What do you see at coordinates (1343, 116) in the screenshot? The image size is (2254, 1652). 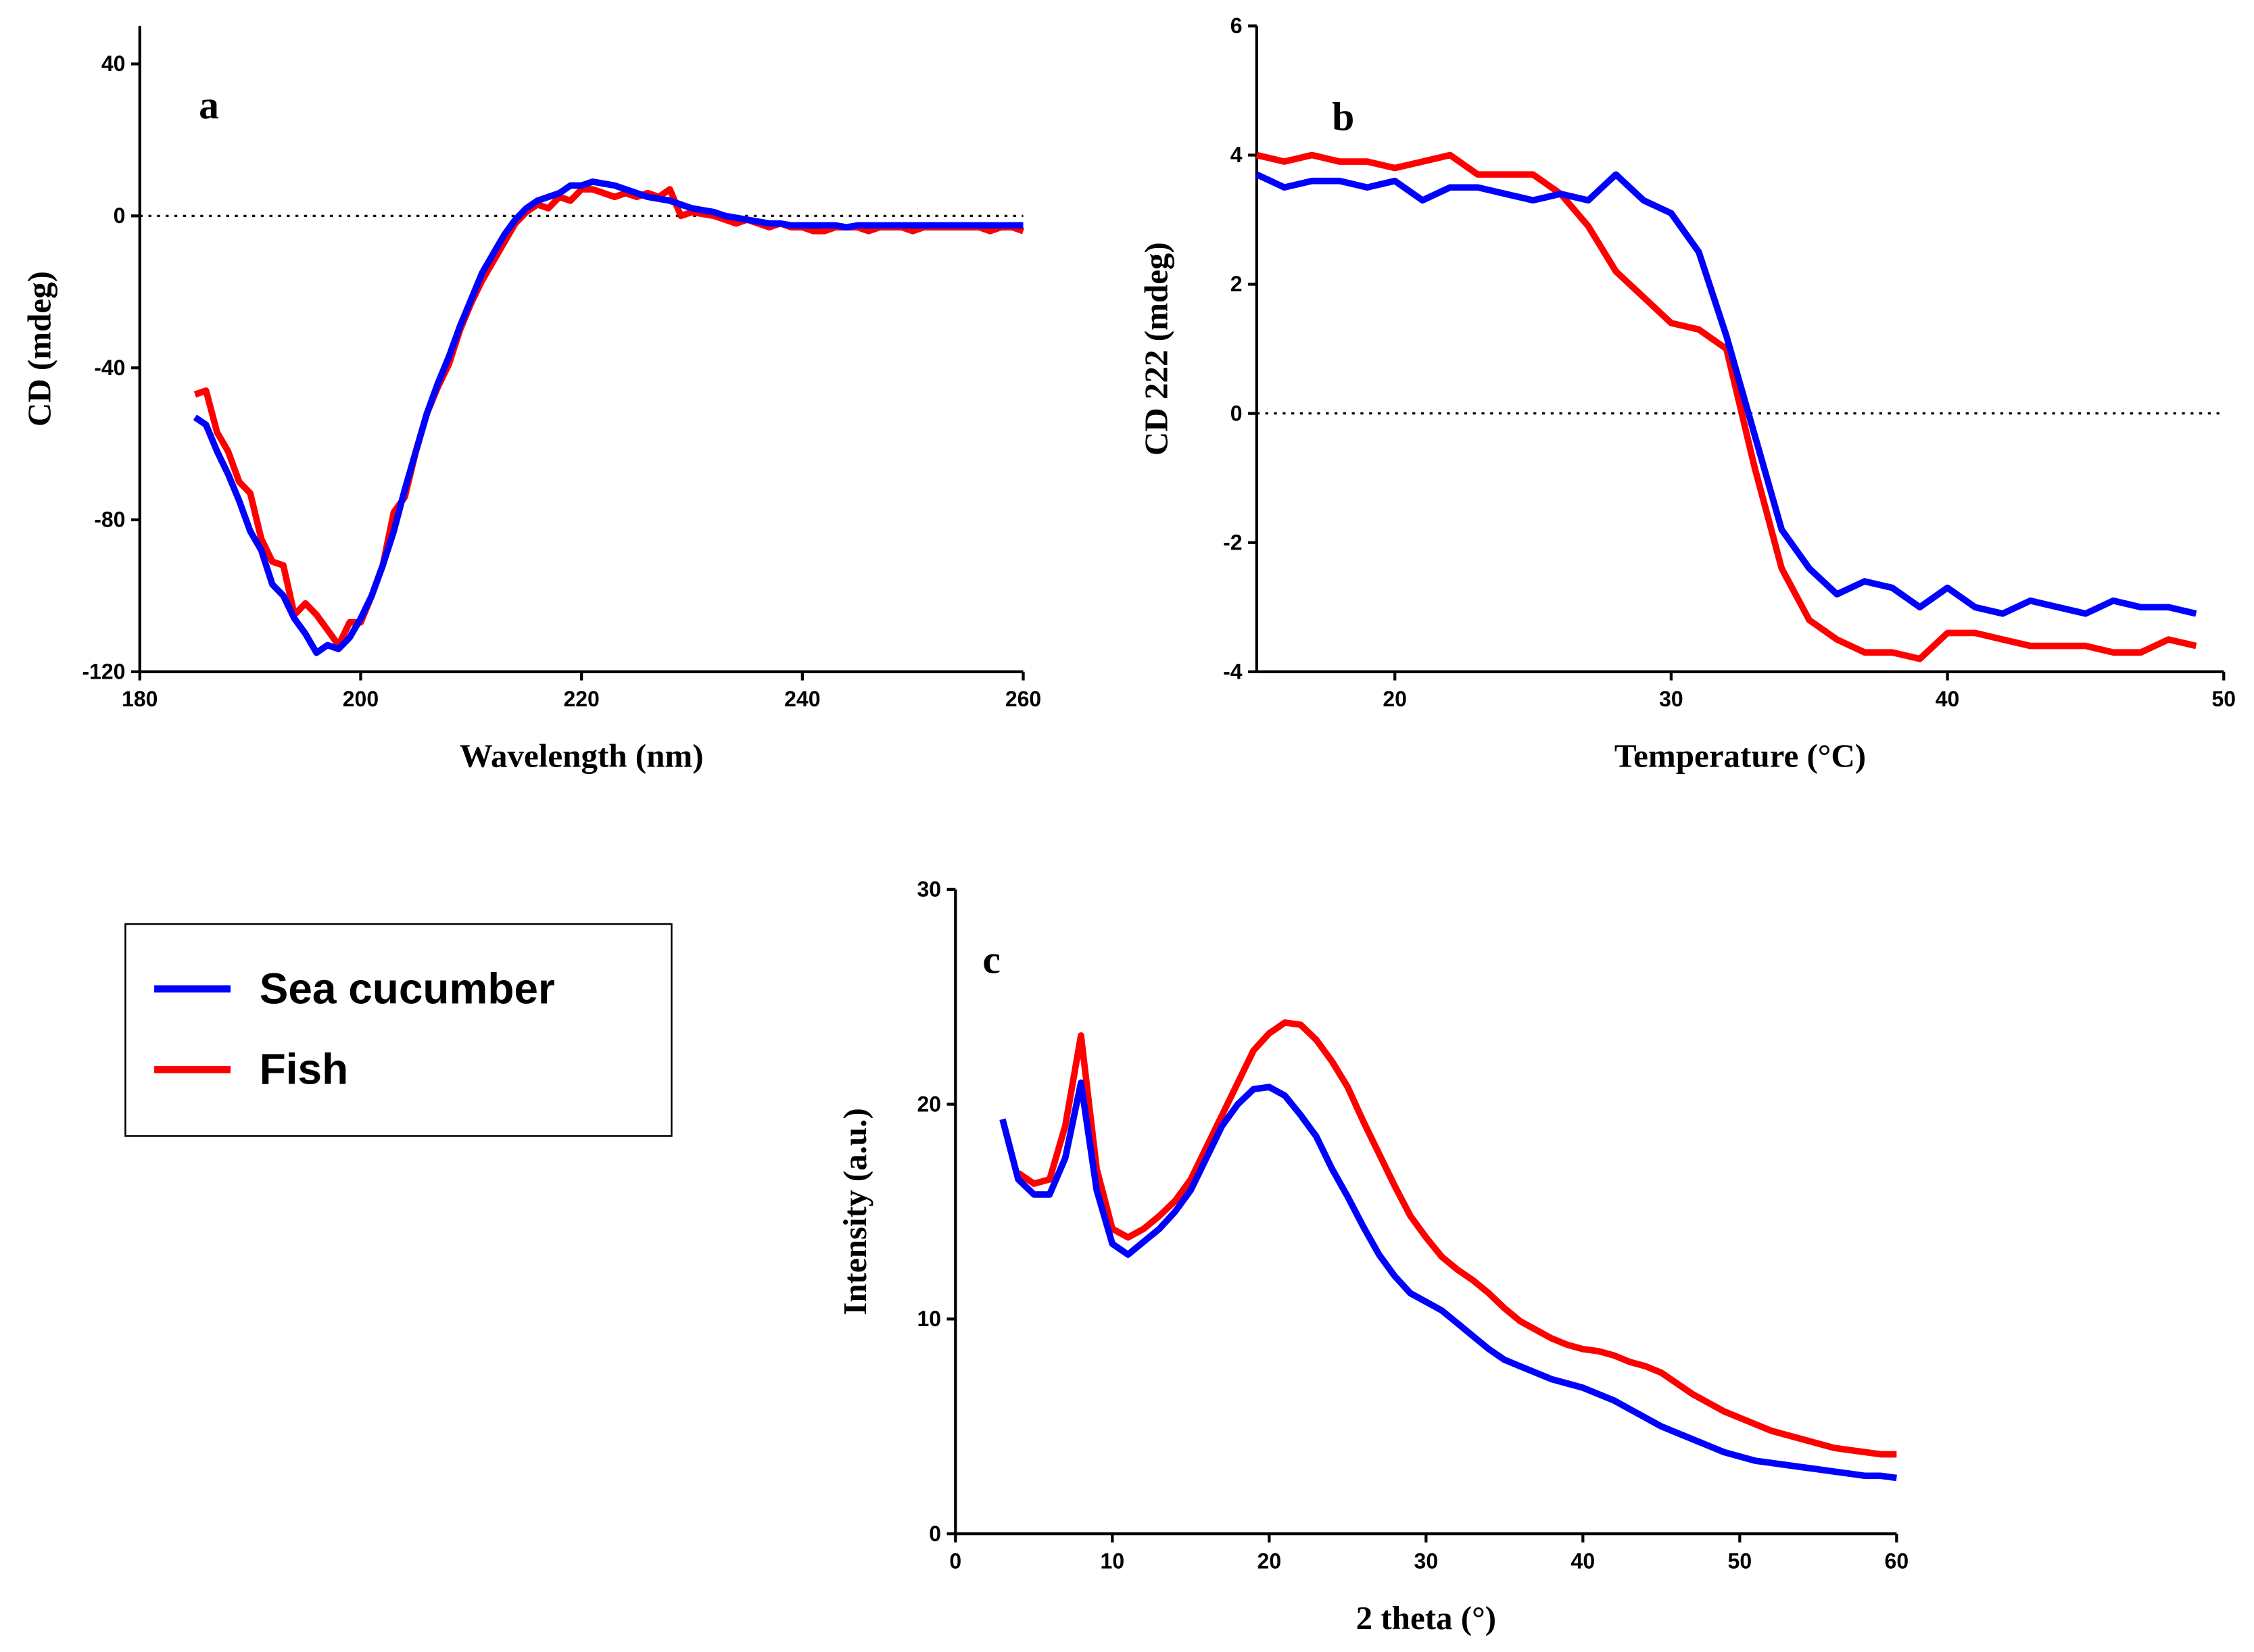 I see `panel-label: b` at bounding box center [1343, 116].